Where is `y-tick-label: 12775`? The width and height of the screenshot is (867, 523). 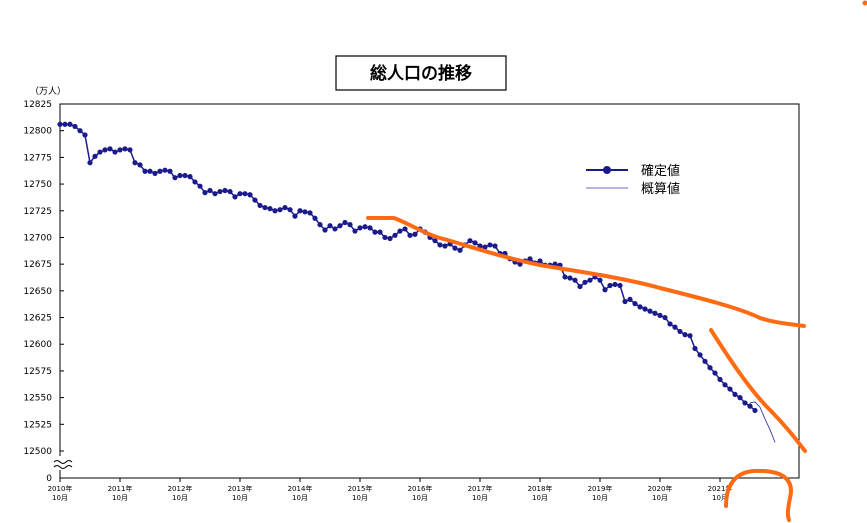
y-tick-label: 12775 is located at coordinates (37, 158).